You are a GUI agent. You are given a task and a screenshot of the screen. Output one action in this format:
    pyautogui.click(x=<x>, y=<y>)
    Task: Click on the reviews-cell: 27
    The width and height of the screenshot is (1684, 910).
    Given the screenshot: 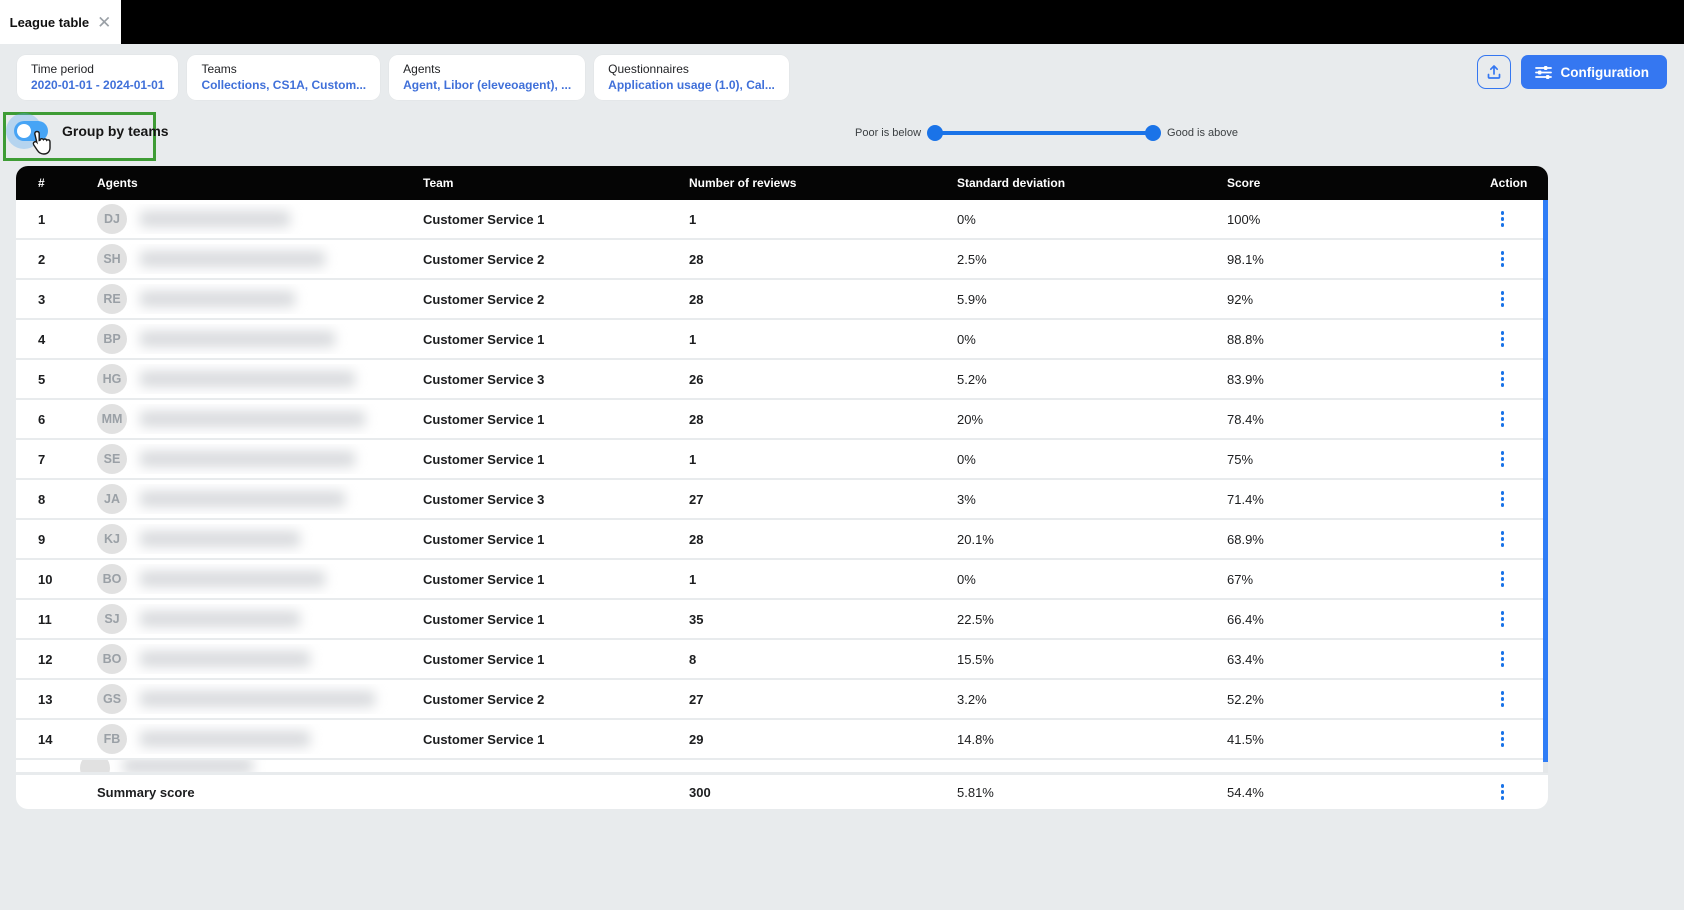 What is the action you would take?
    pyautogui.click(x=696, y=499)
    